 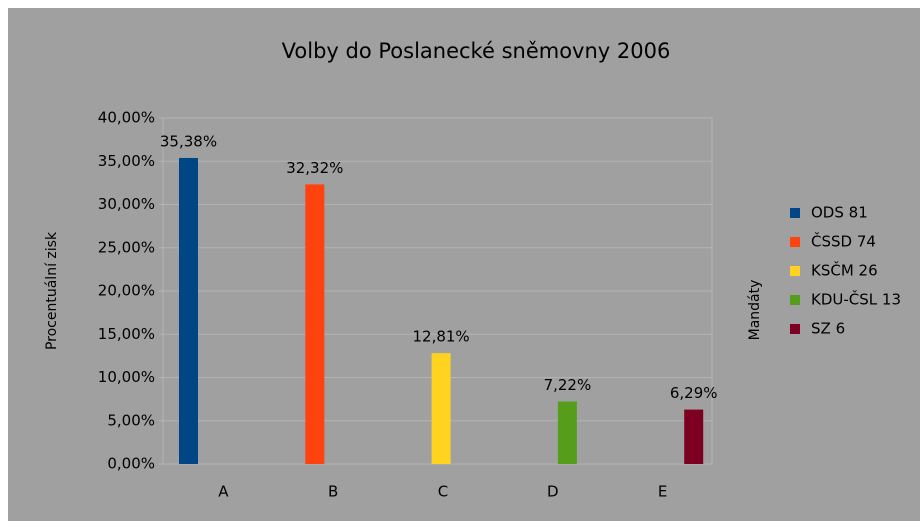 I want to click on data-label: 6,29%, so click(x=694, y=393).